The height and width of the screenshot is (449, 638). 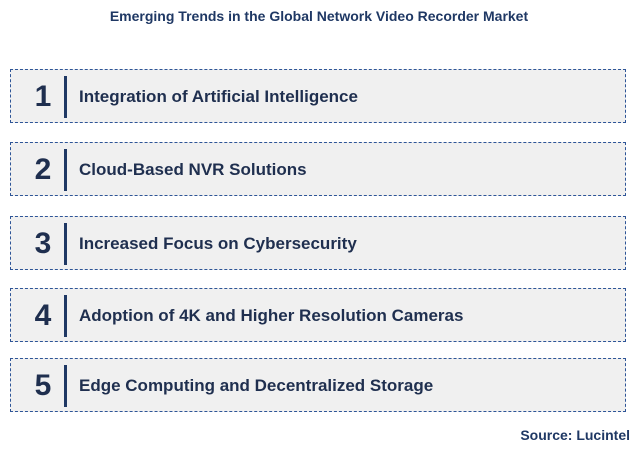 What do you see at coordinates (218, 243) in the screenshot?
I see `trend-label: Increased Focus on Cybersecurity` at bounding box center [218, 243].